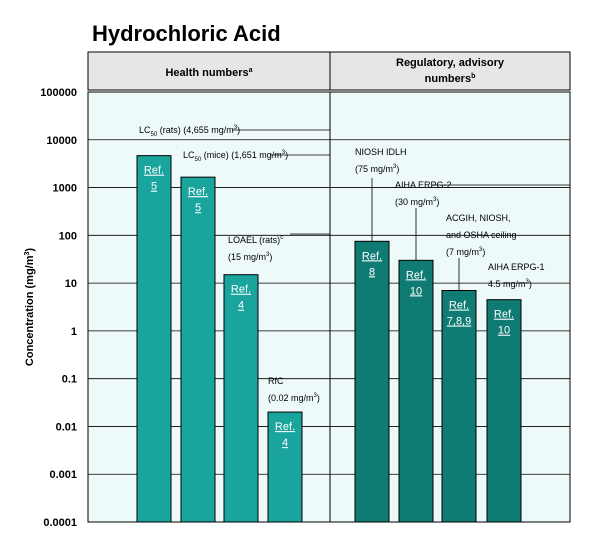 The image size is (592, 534). What do you see at coordinates (255, 240) in the screenshot?
I see `bar-annotation-line: LOAEL (rats)c` at bounding box center [255, 240].